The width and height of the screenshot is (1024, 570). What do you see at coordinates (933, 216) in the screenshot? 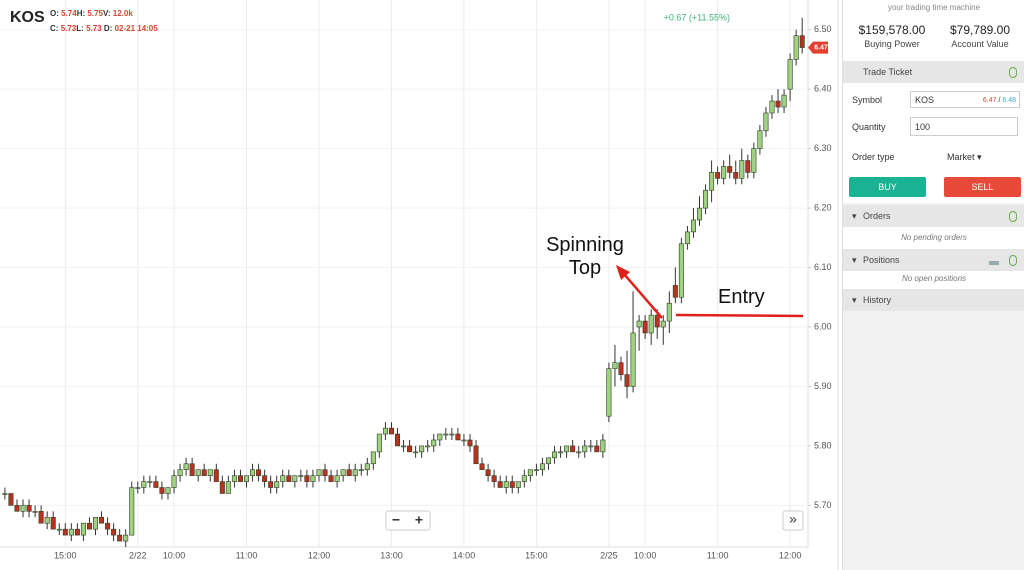
I see `section-header: ▾ Orders` at bounding box center [933, 216].